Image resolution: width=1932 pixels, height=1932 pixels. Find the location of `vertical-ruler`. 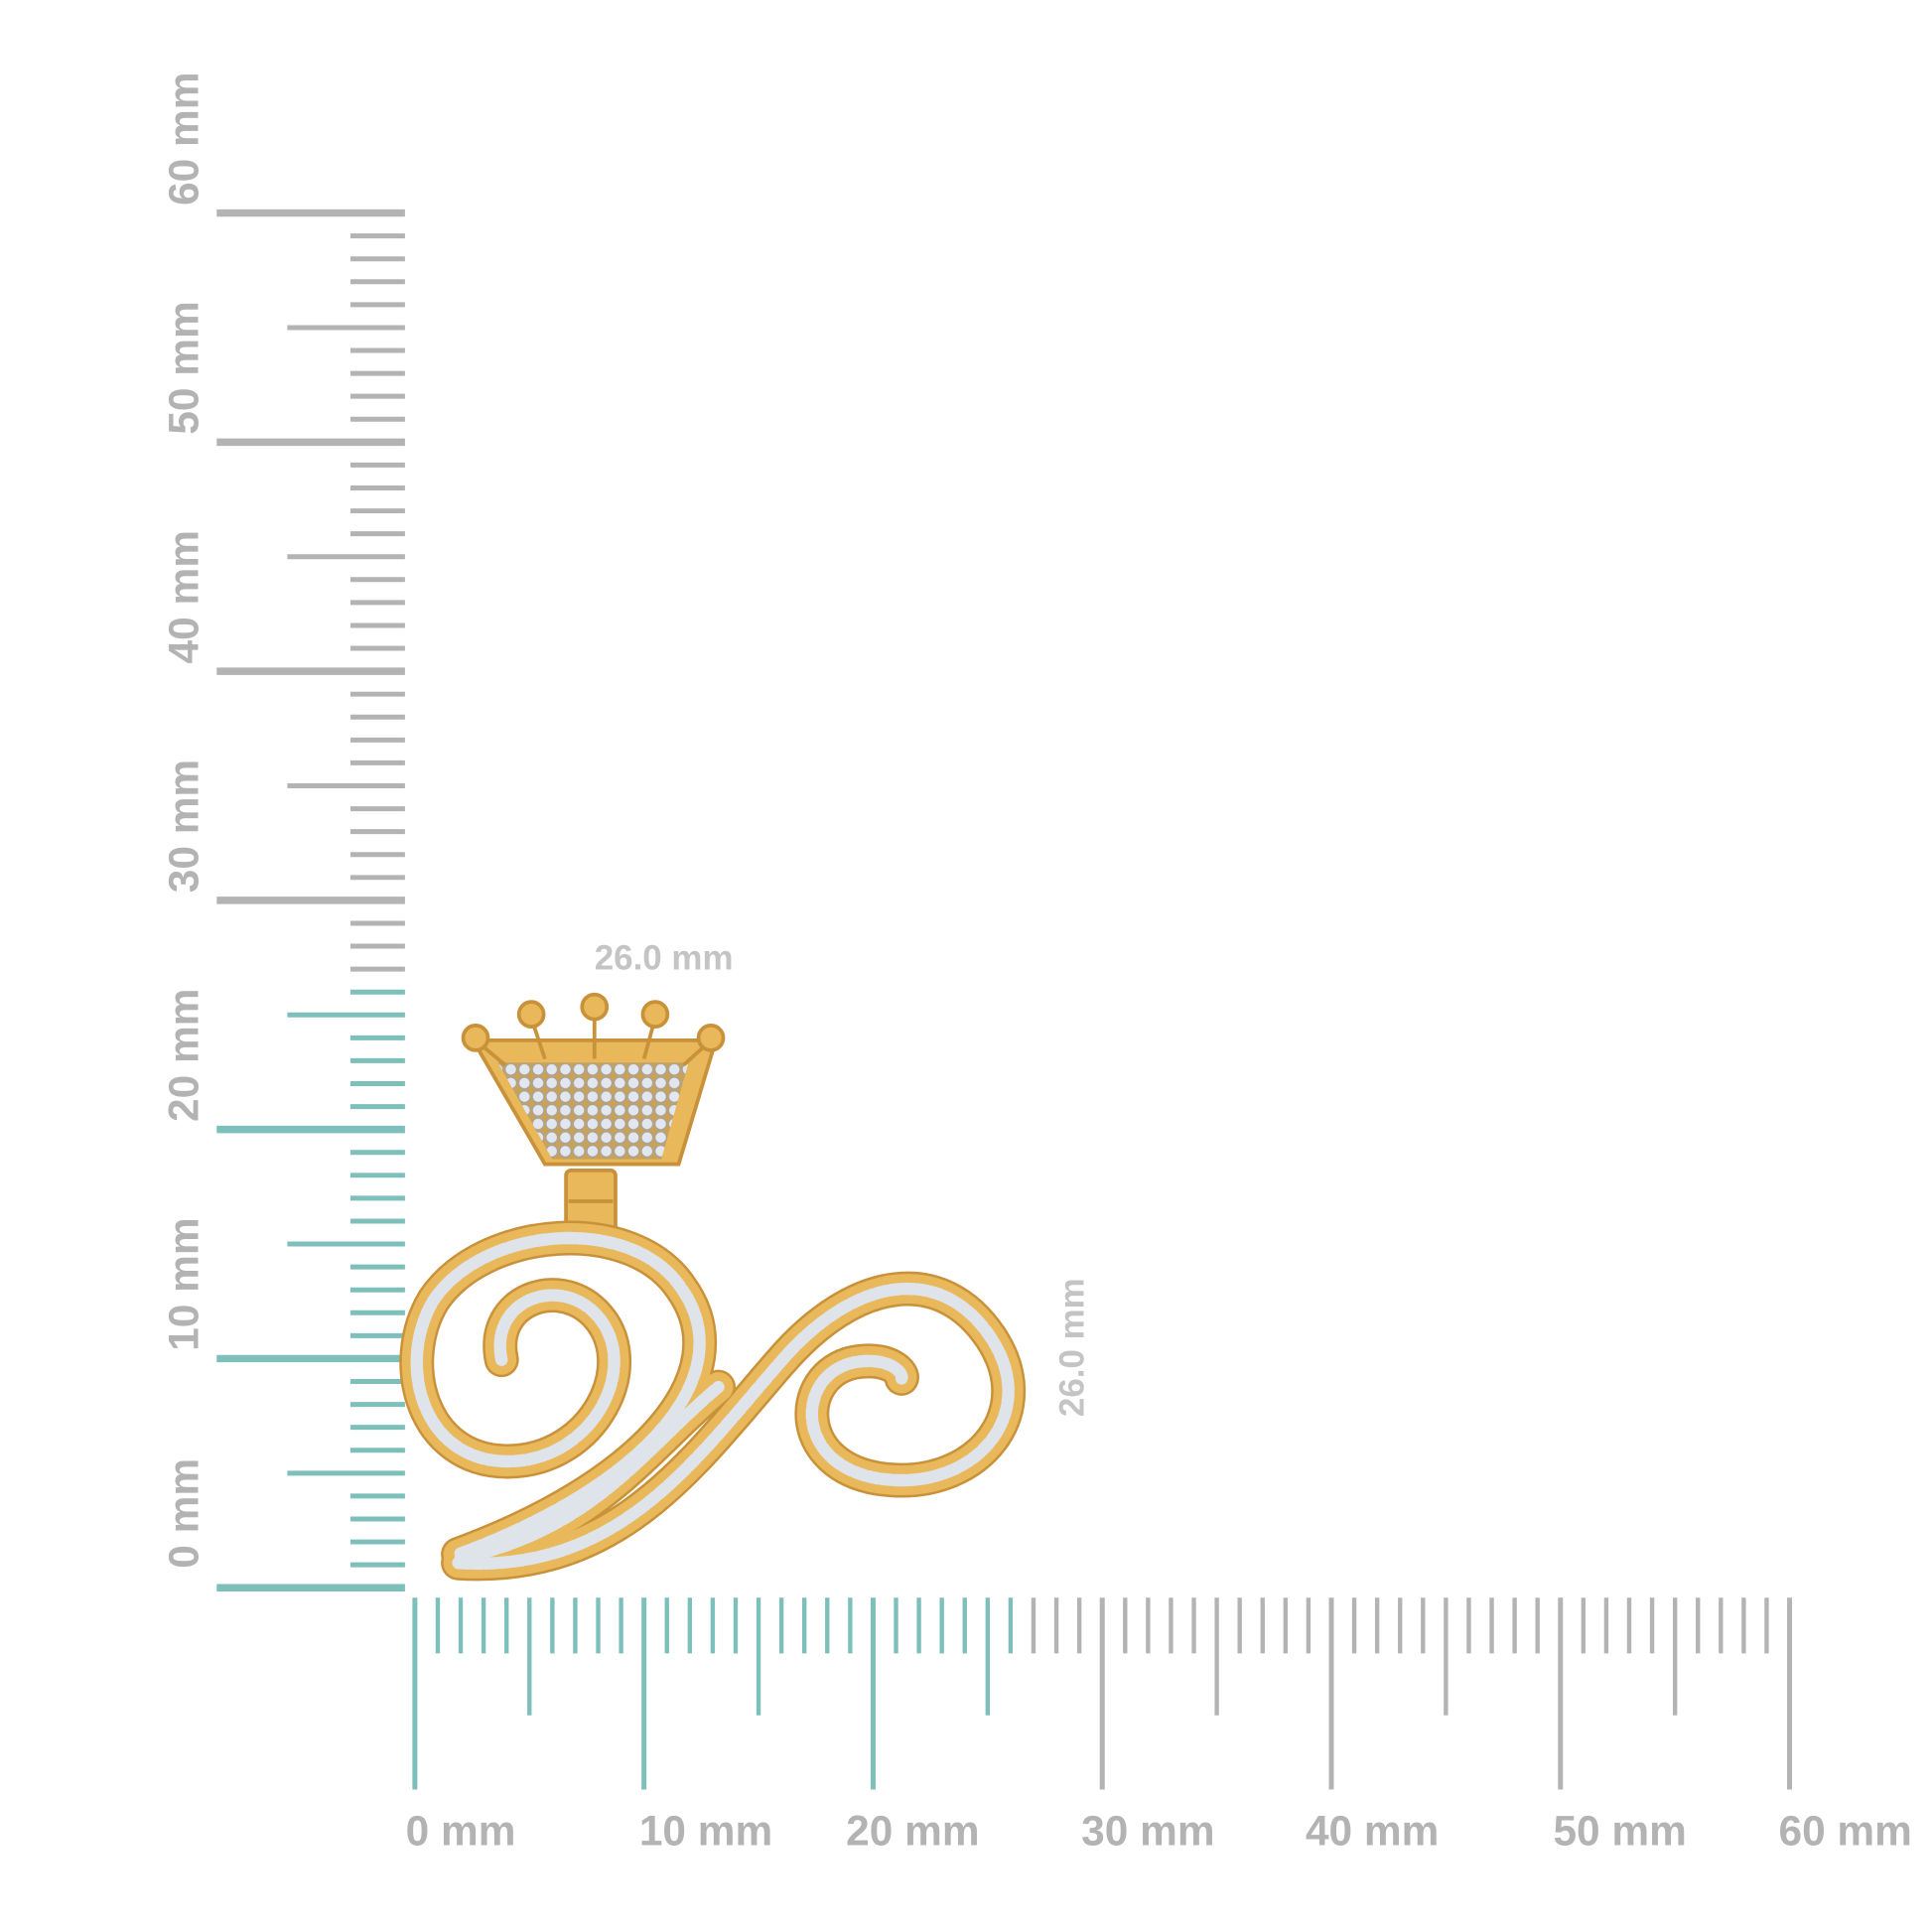

vertical-ruler is located at coordinates (310, 899).